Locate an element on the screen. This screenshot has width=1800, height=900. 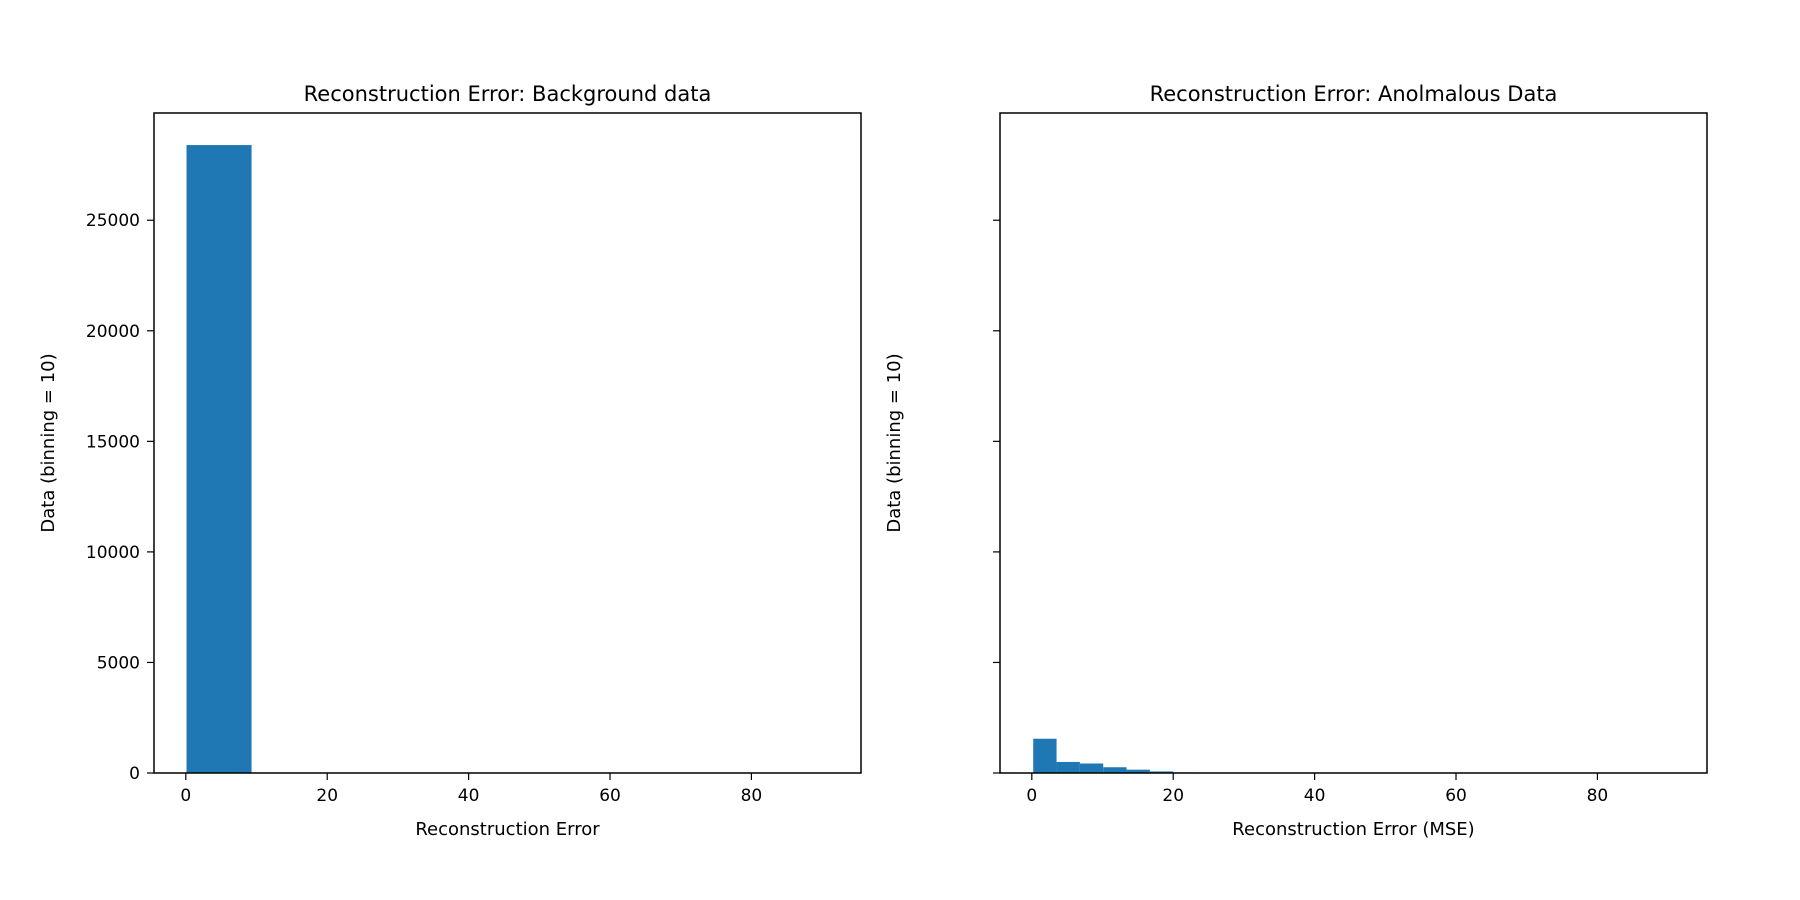
y-tick-label: 15000 is located at coordinates (113, 442).